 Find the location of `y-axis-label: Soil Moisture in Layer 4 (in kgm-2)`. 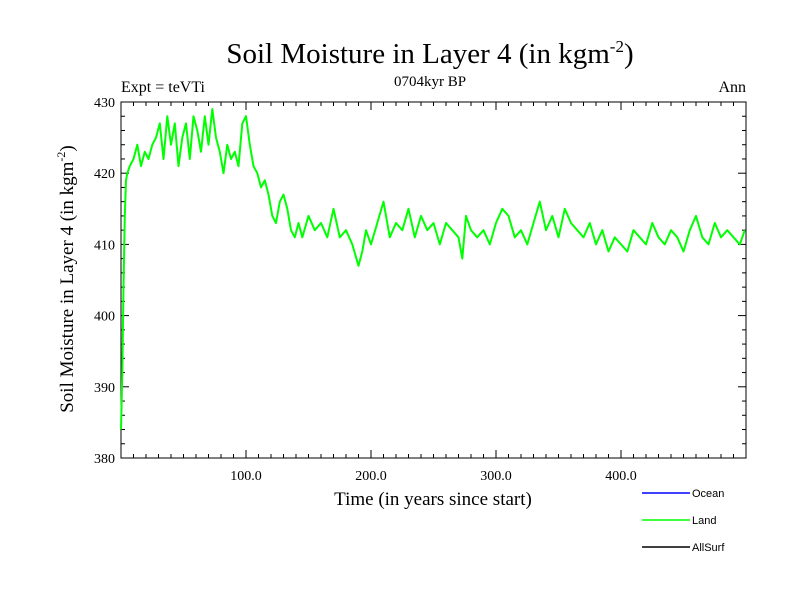

y-axis-label: Soil Moisture in Layer 4 (in kgm-2) is located at coordinates (66, 279).